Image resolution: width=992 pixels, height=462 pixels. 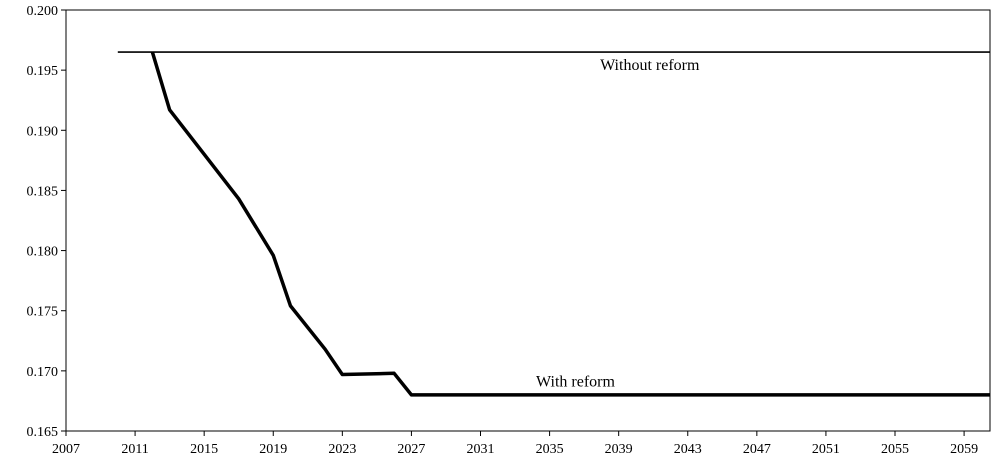 I want to click on x-tick-label: 2015, so click(x=204, y=449).